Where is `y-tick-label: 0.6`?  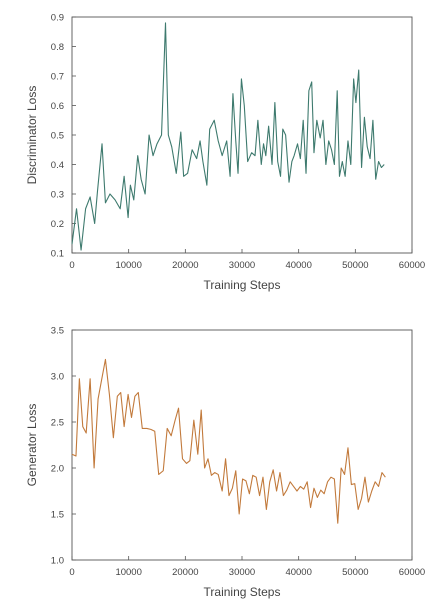
y-tick-label: 0.6 is located at coordinates (57, 106).